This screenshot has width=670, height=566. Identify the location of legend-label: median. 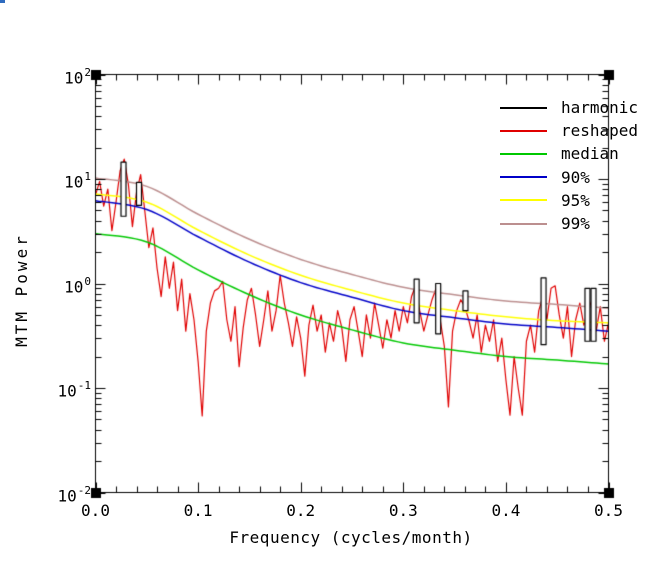
(590, 154).